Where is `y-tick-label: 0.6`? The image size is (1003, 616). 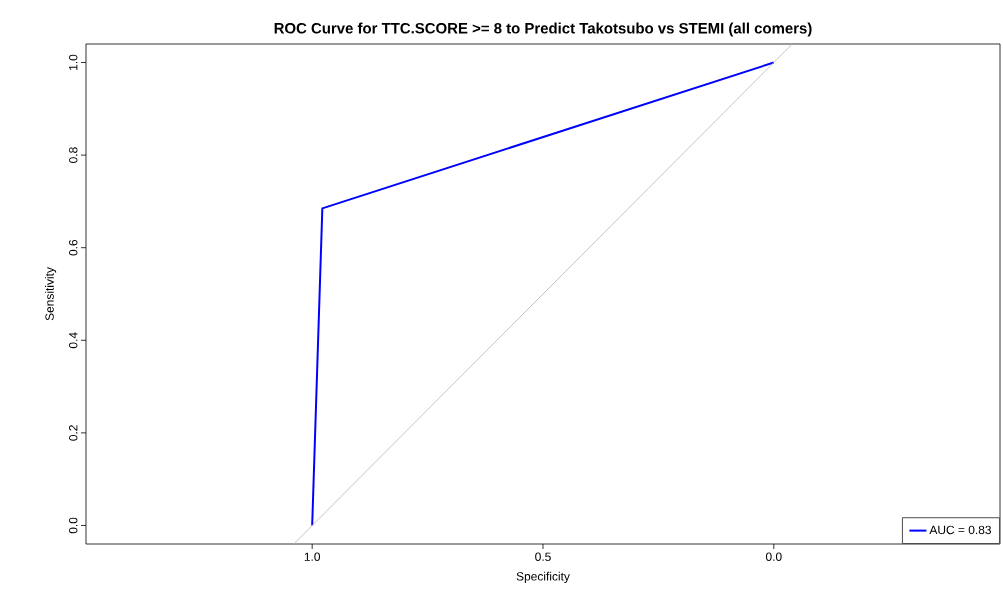 y-tick-label: 0.6 is located at coordinates (73, 247).